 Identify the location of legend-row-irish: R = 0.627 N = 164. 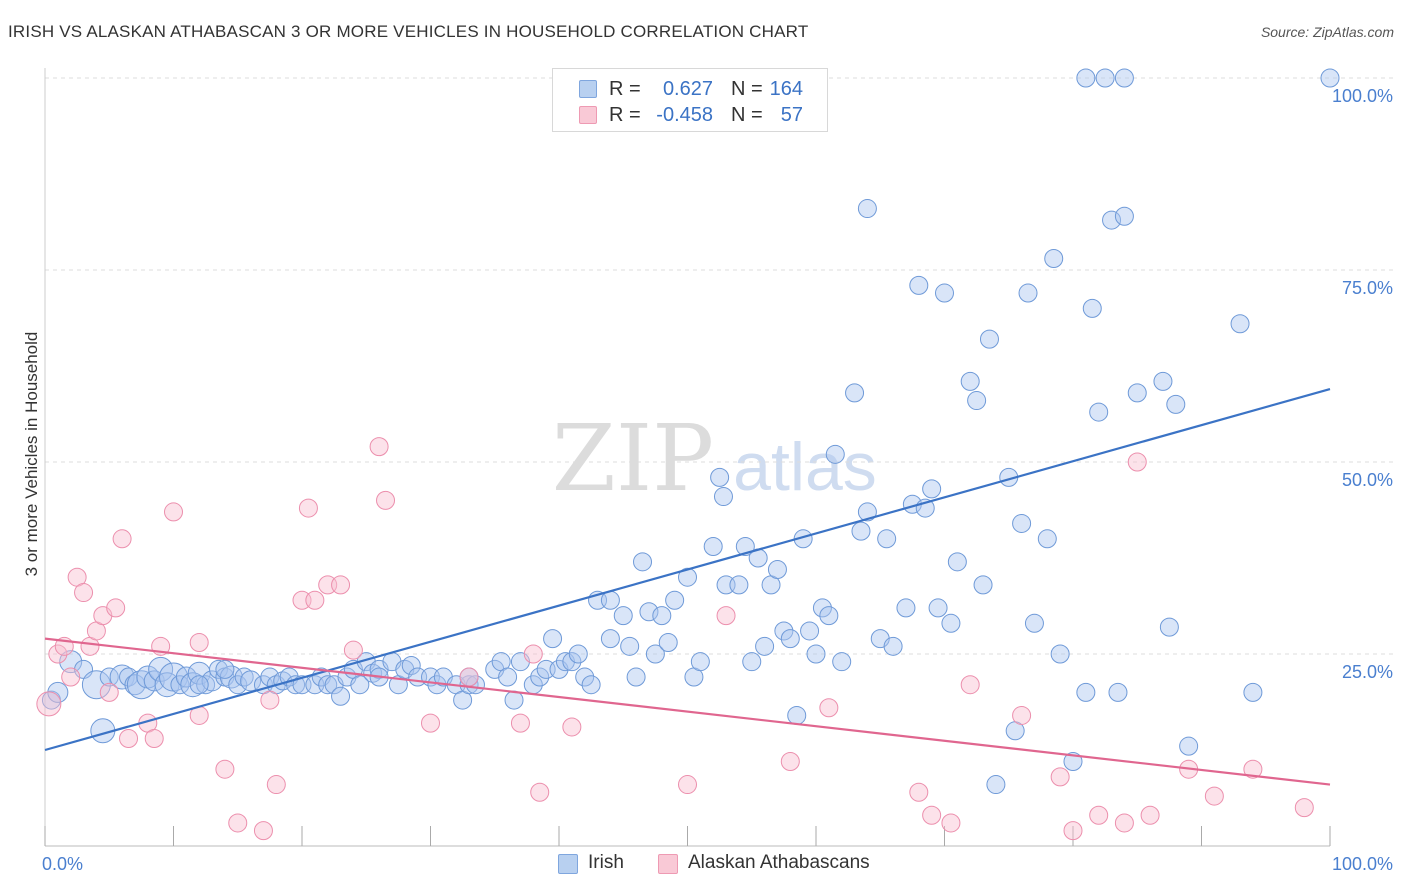
(690, 87).